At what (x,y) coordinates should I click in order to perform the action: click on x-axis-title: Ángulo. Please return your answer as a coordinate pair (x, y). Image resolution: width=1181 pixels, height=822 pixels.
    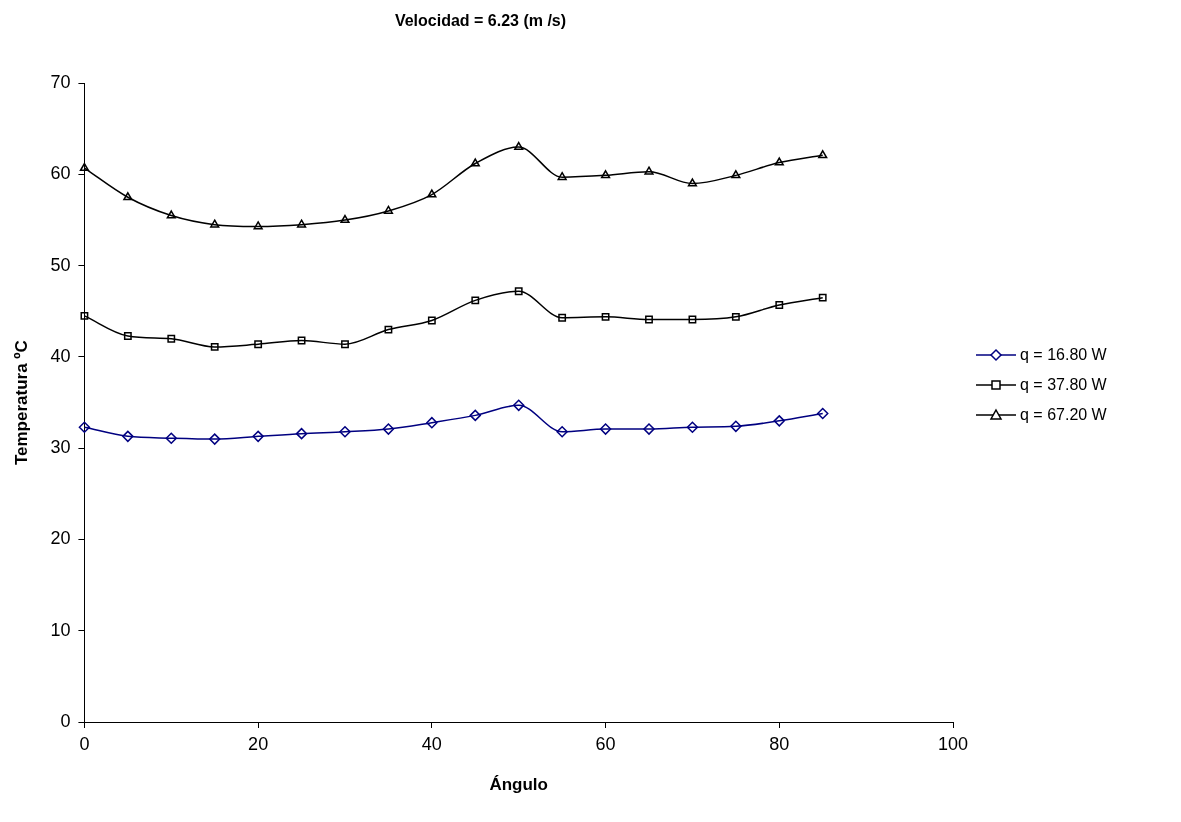
    Looking at the image, I should click on (518, 785).